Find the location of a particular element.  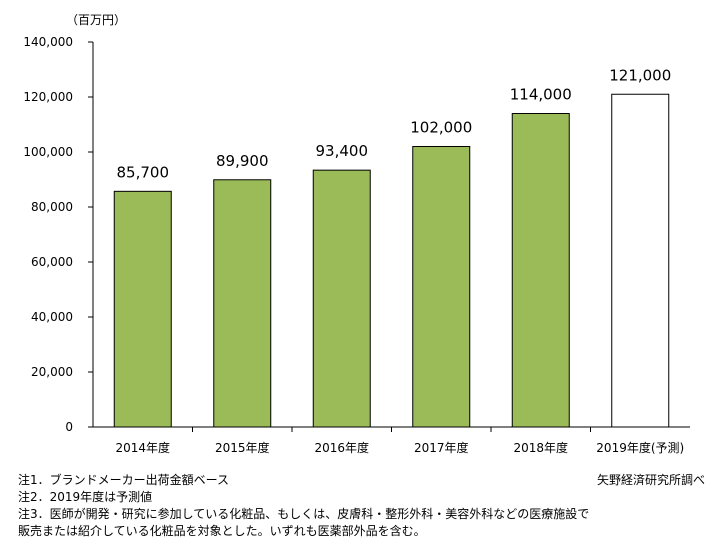

y-tick-label: 0 is located at coordinates (69, 427).